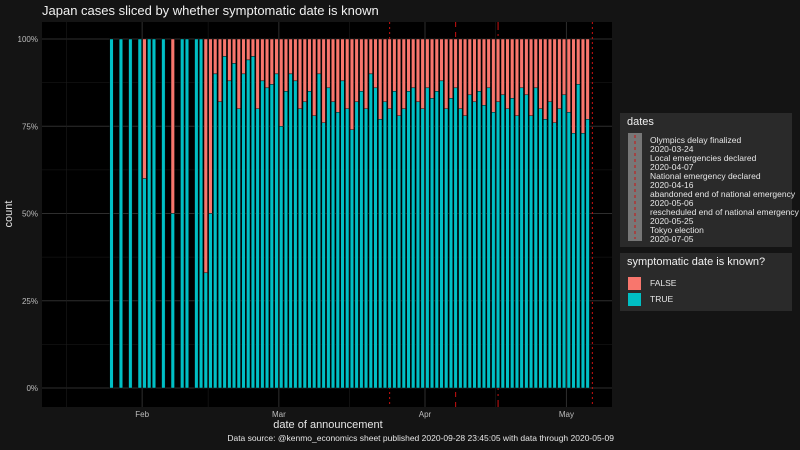  Describe the element at coordinates (663, 283) in the screenshot. I see `legend-label-false: FALSE` at that location.